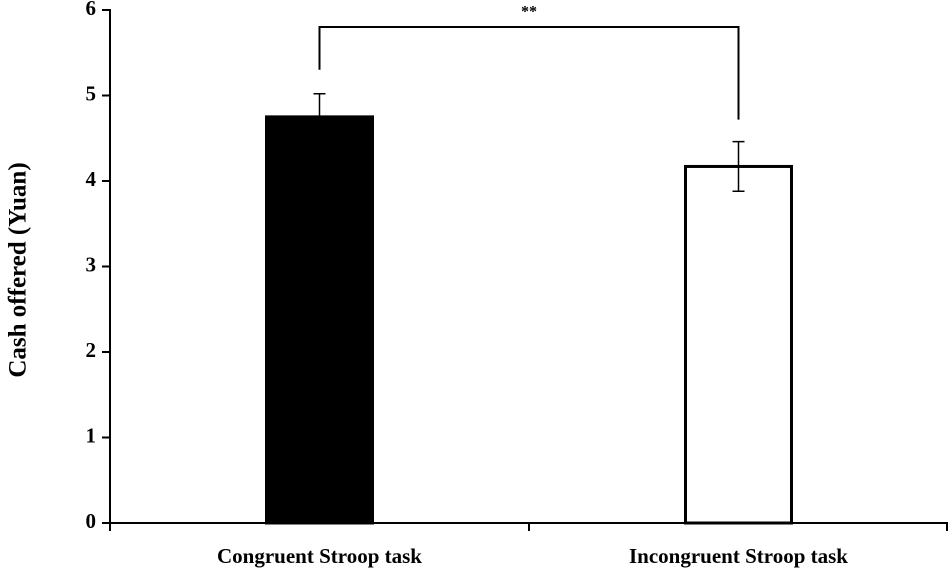 This screenshot has height=575, width=951. What do you see at coordinates (529, 73) in the screenshot?
I see `significance-bracket` at bounding box center [529, 73].